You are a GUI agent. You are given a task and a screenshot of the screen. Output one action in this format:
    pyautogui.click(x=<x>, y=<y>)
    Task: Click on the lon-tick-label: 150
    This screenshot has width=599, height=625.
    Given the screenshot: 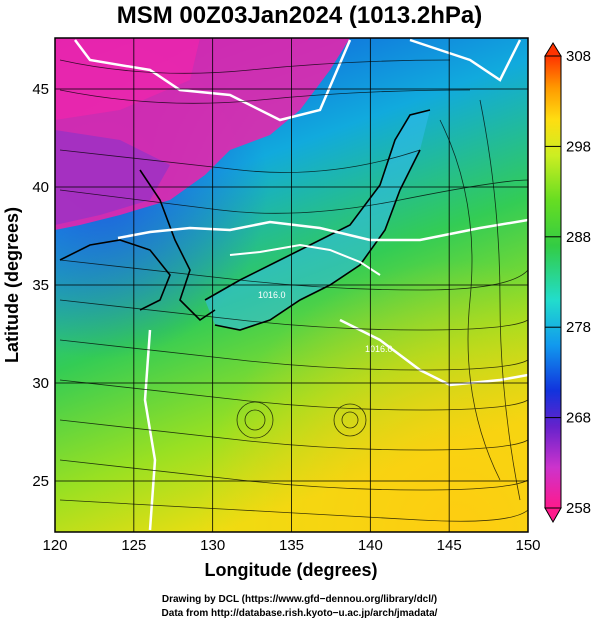 What is the action you would take?
    pyautogui.click(x=527, y=545)
    